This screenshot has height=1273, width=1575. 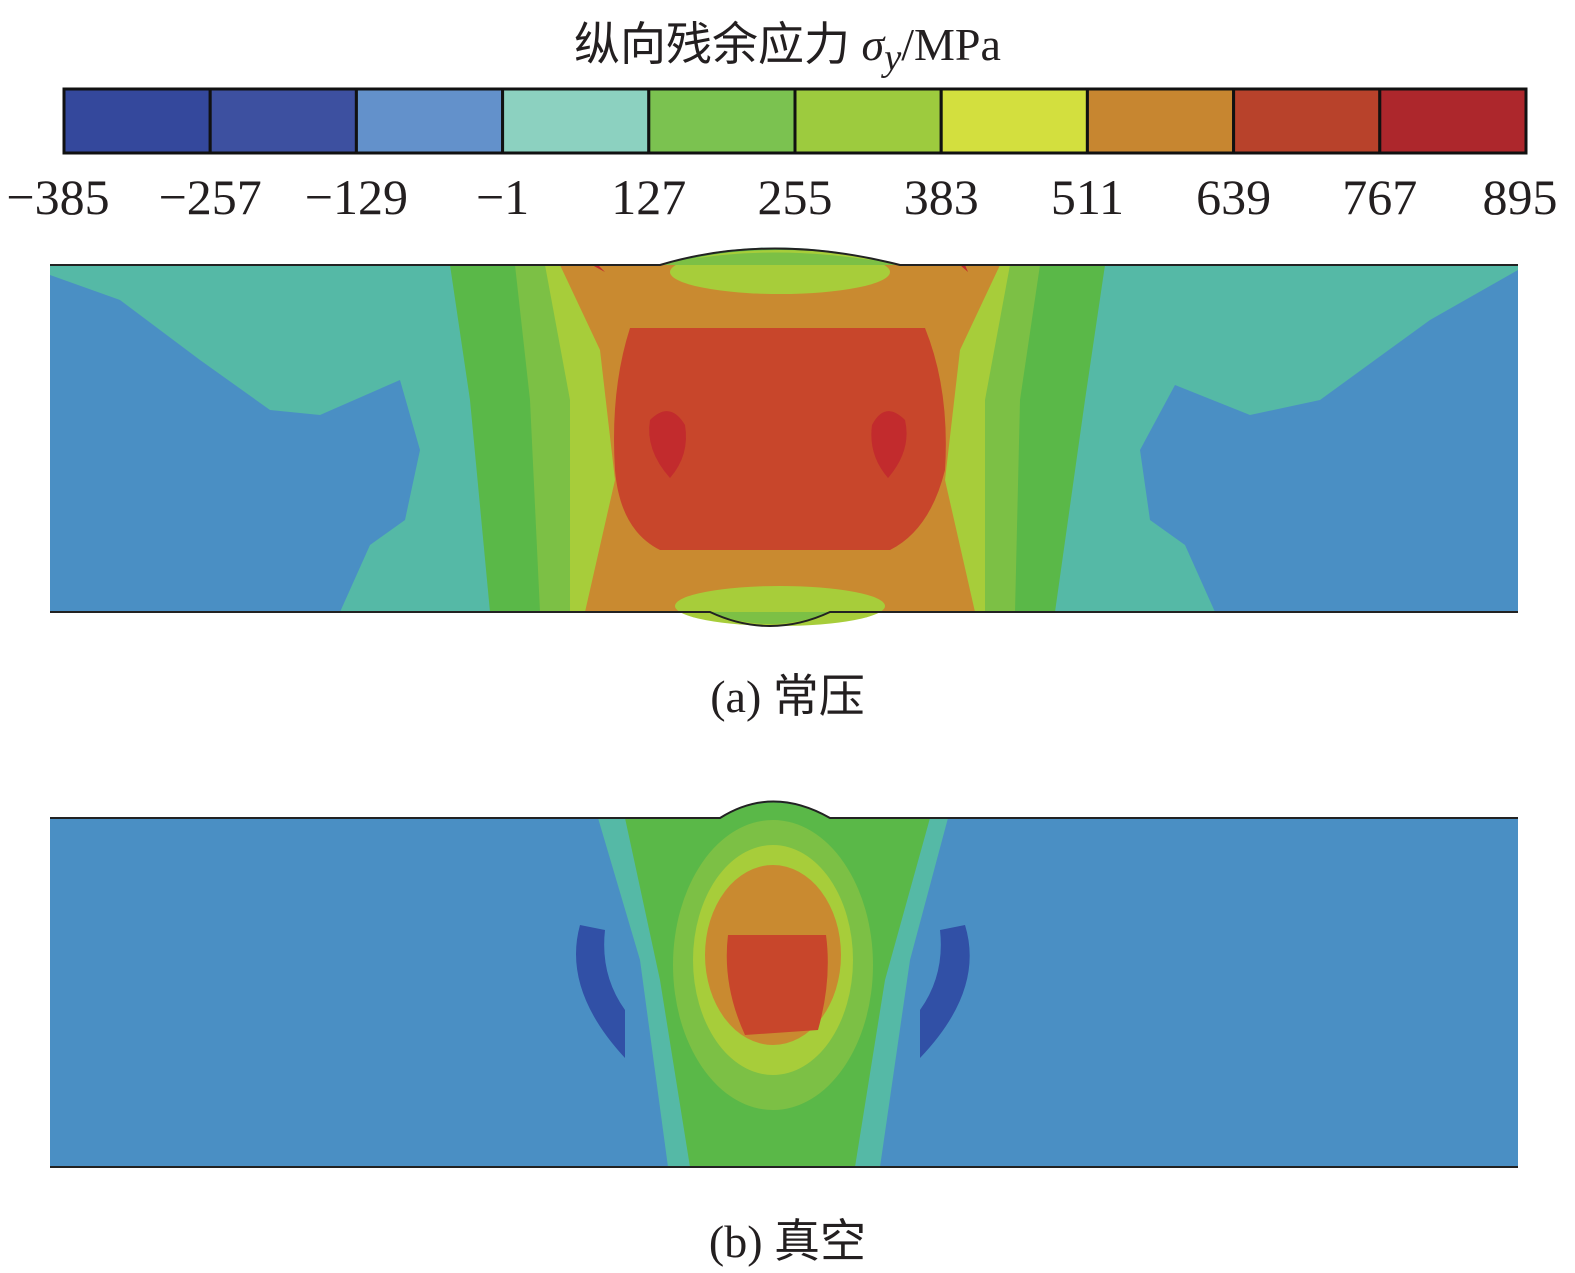 I want to click on colorbar-tick-label: −1, so click(x=502, y=197).